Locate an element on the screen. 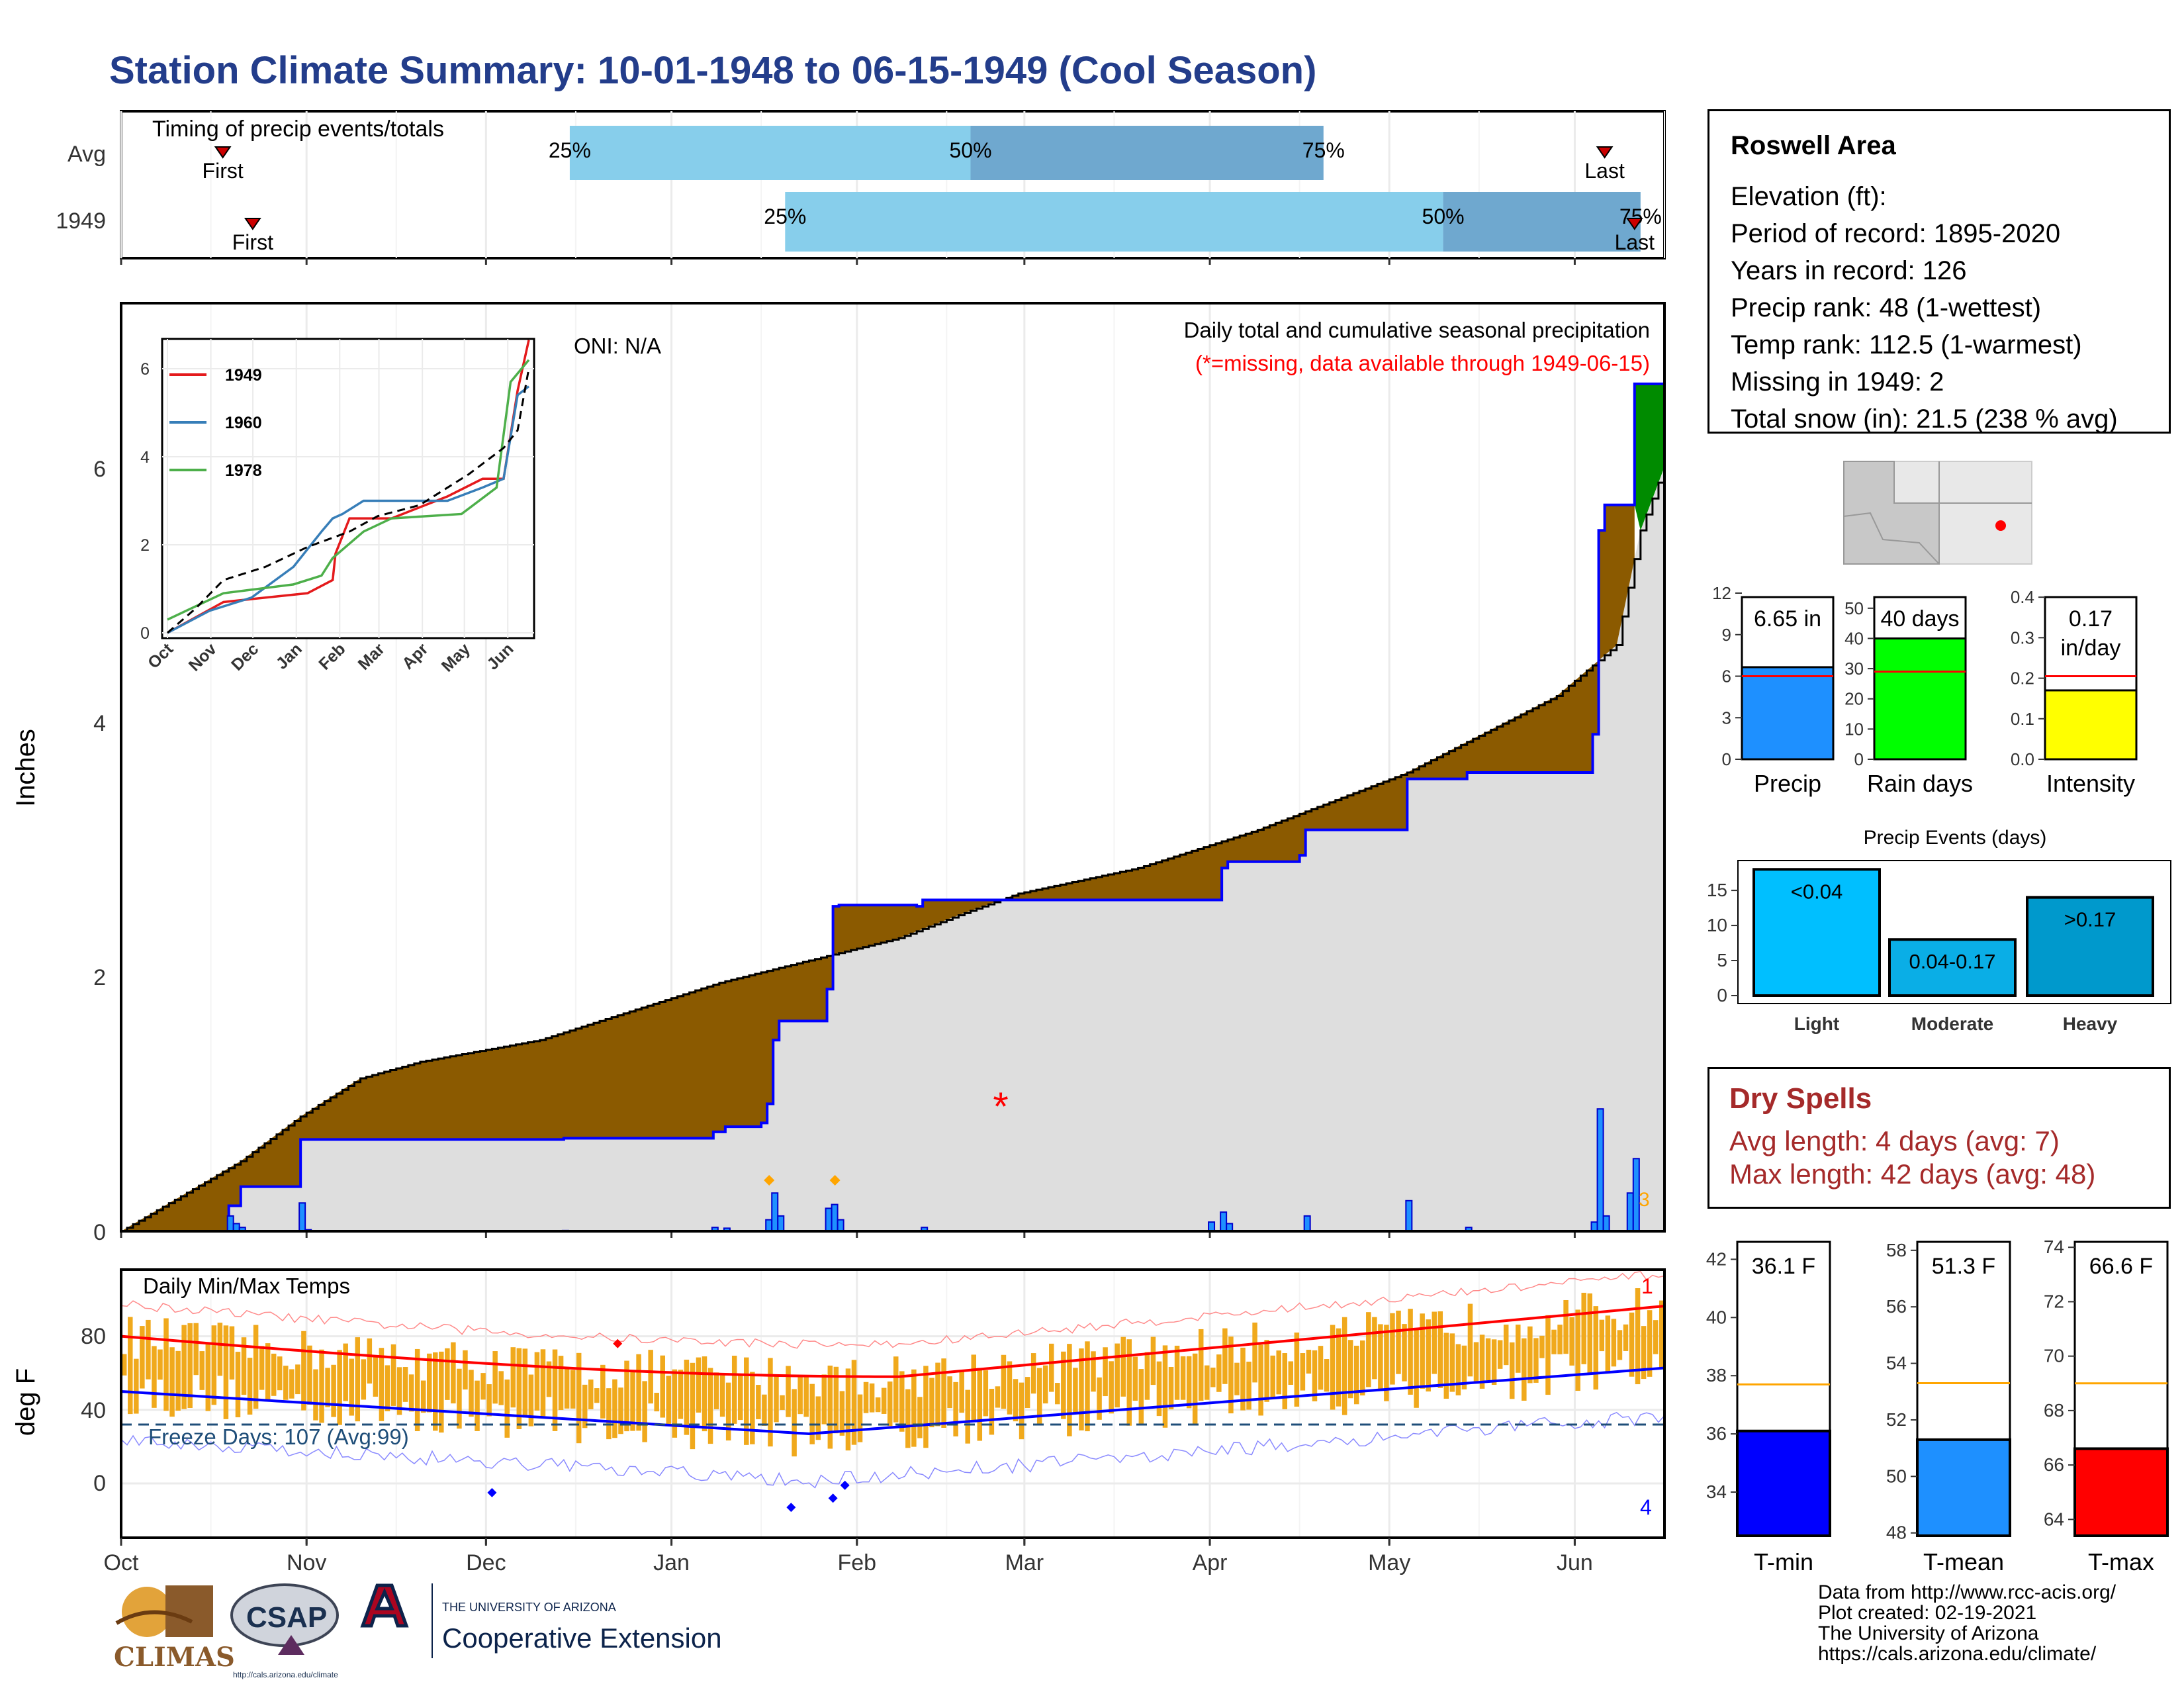  quantile-label: 25% is located at coordinates (785, 216).